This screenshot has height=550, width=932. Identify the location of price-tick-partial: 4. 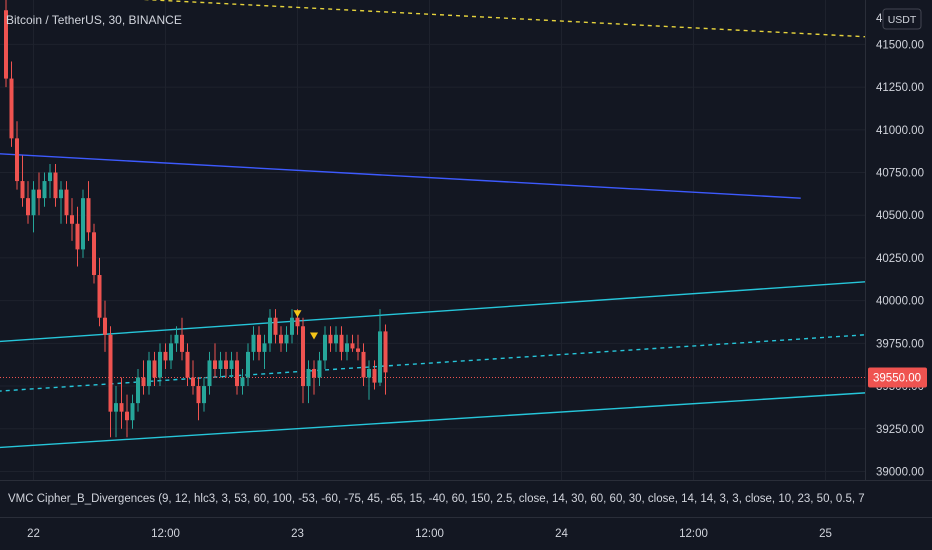
(879, 19).